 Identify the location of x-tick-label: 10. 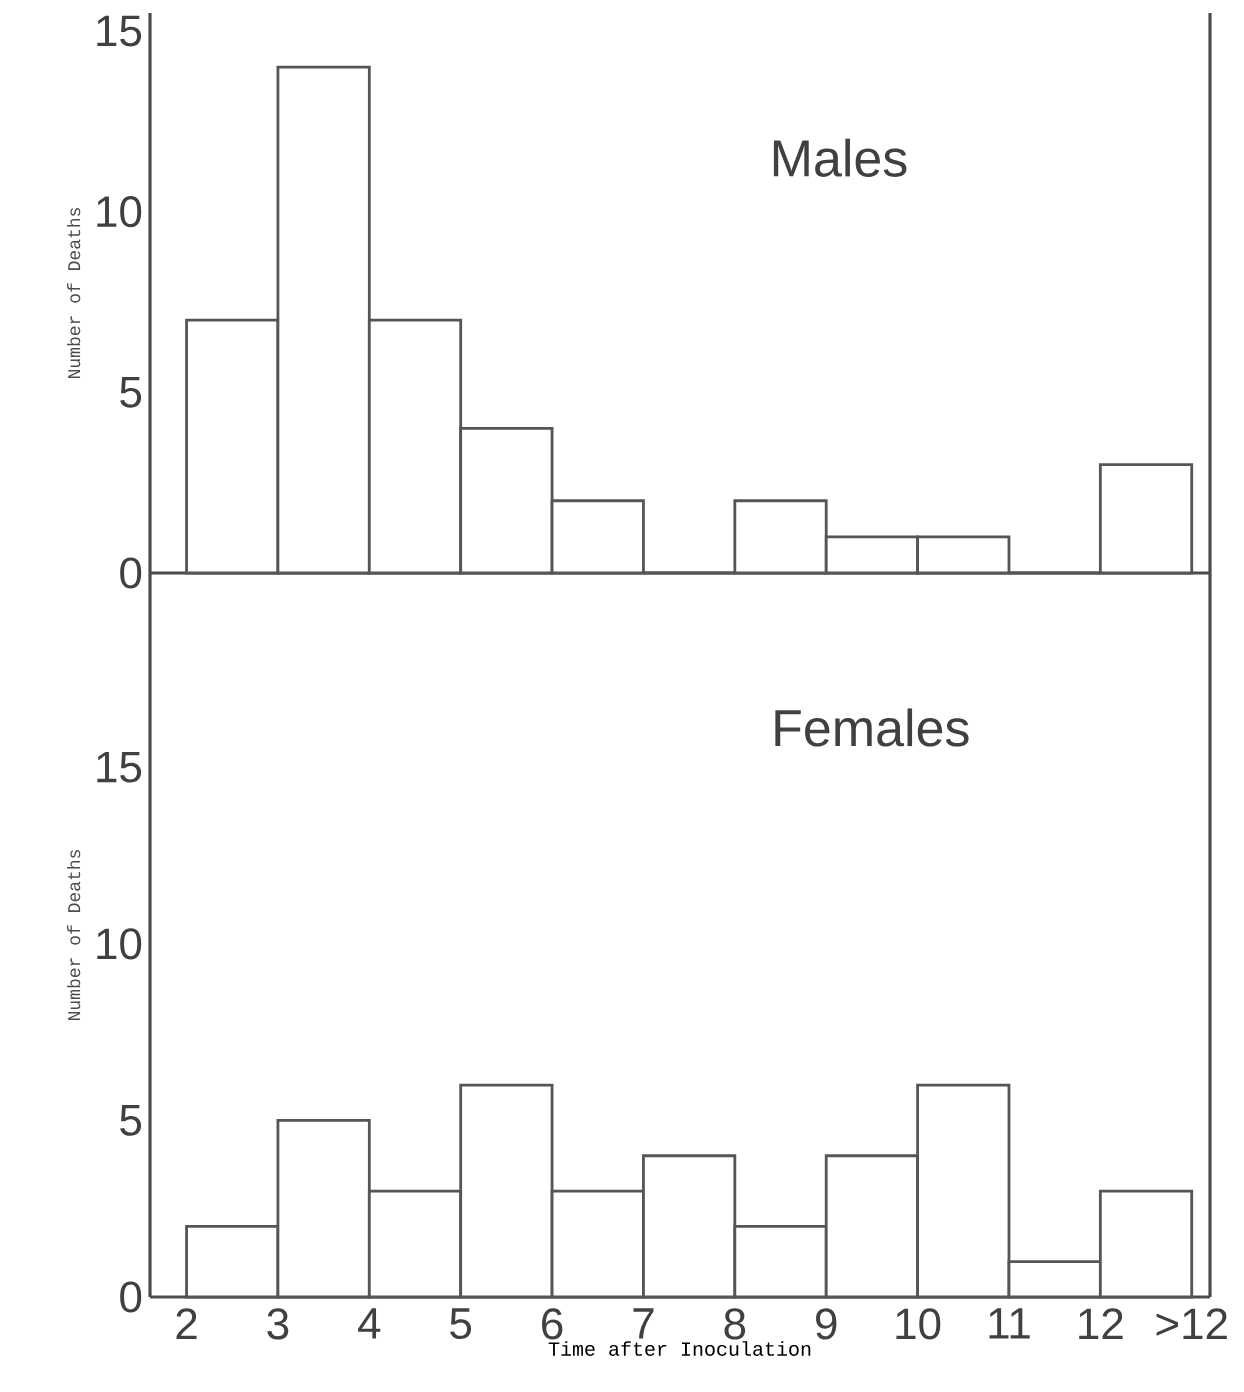
(918, 1324).